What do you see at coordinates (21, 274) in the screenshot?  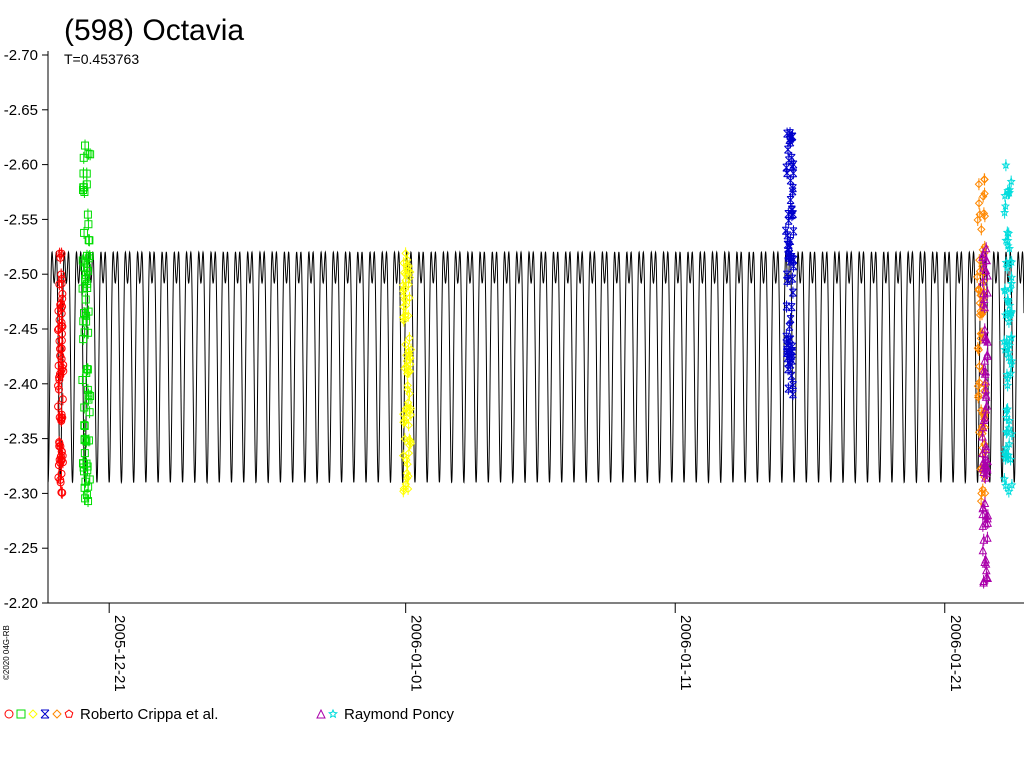 I see `y-tick-label: -2.50` at bounding box center [21, 274].